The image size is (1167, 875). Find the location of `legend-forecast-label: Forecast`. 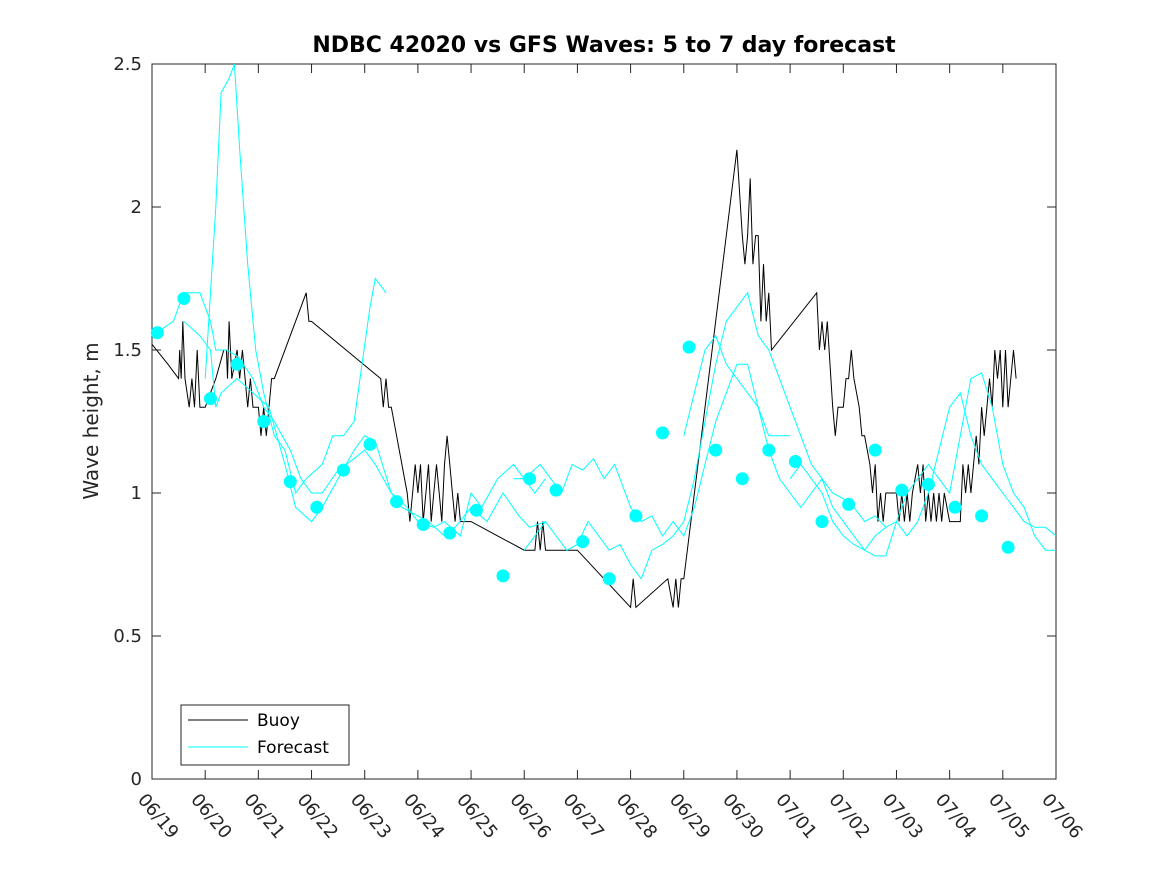

legend-forecast-label: Forecast is located at coordinates (293, 748).